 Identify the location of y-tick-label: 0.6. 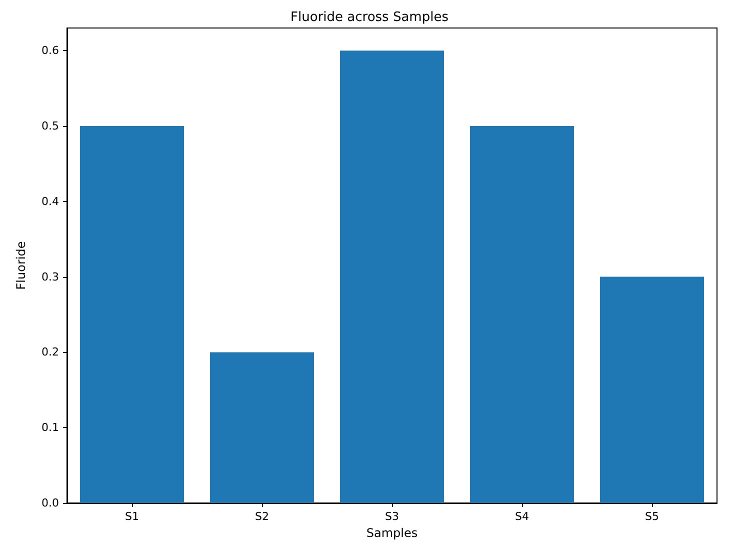
(50, 51).